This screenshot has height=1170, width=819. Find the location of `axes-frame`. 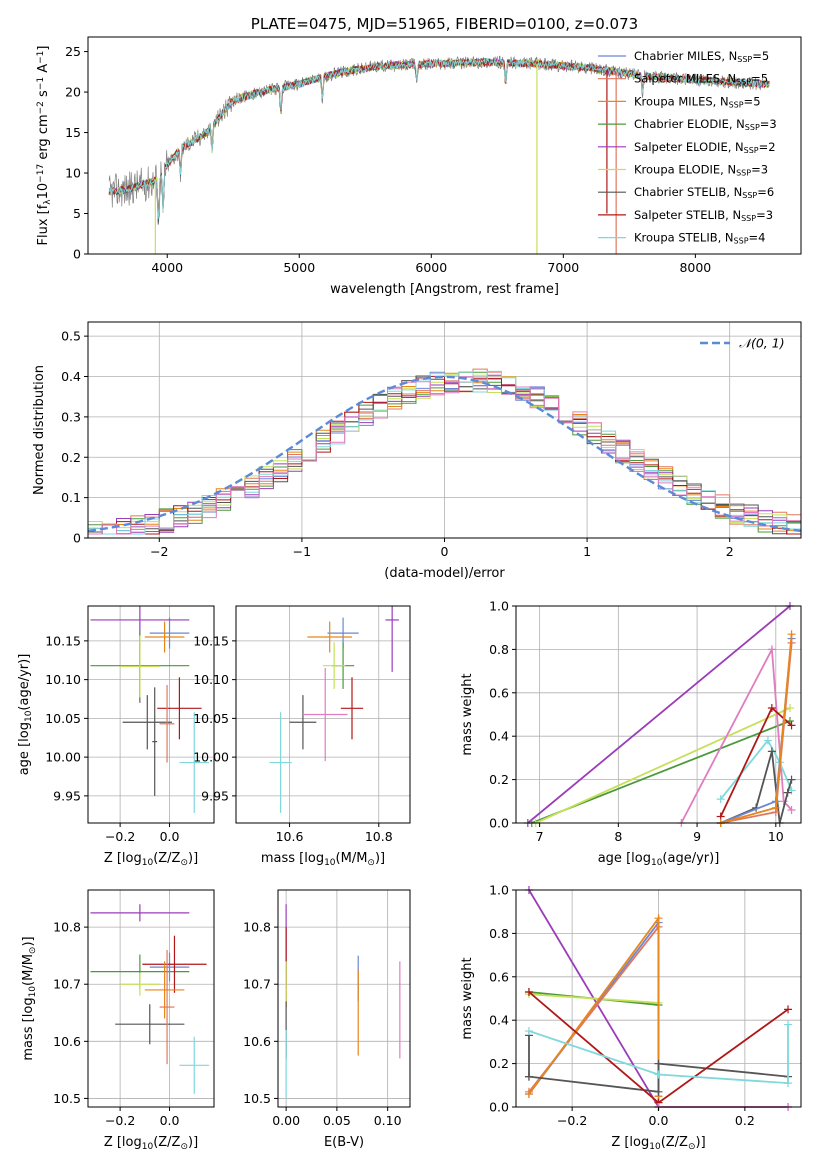

axes-frame is located at coordinates (151, 714).